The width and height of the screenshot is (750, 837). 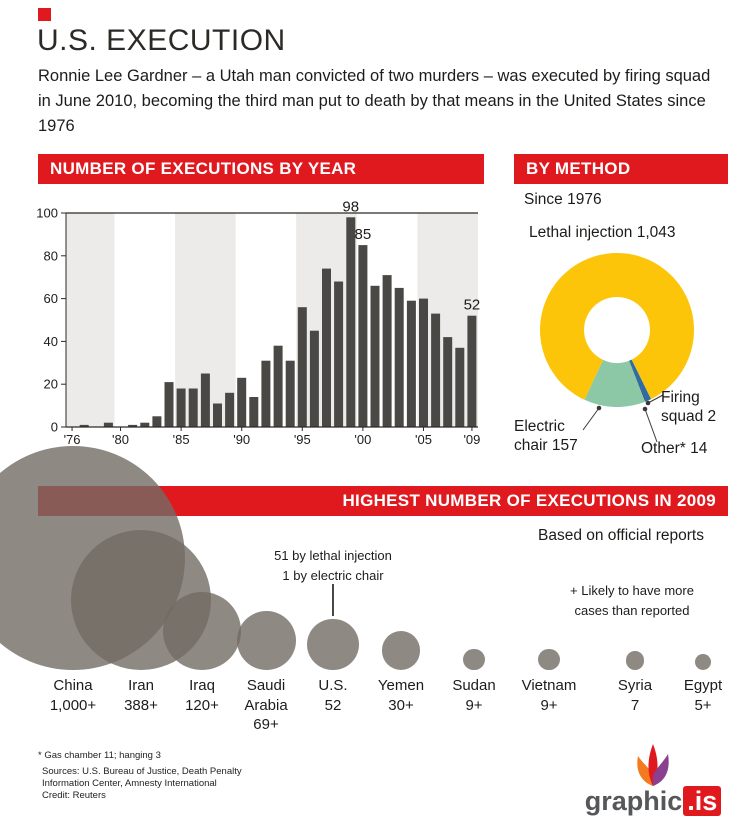 What do you see at coordinates (181, 439) in the screenshot?
I see `x-axis-tick-label: '85` at bounding box center [181, 439].